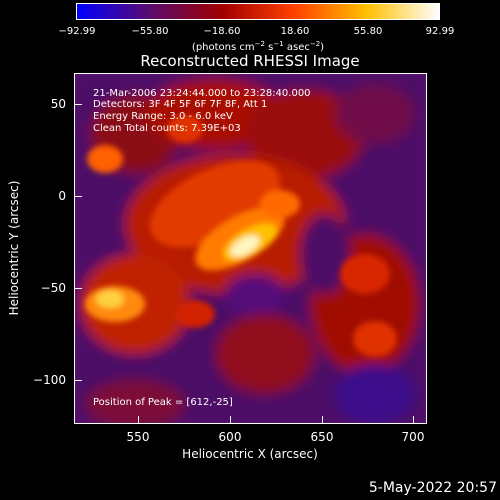 The width and height of the screenshot is (500, 500). What do you see at coordinates (167, 128) in the screenshot?
I see `clean-counts-label: Clean Total counts: 7.39E+03` at bounding box center [167, 128].